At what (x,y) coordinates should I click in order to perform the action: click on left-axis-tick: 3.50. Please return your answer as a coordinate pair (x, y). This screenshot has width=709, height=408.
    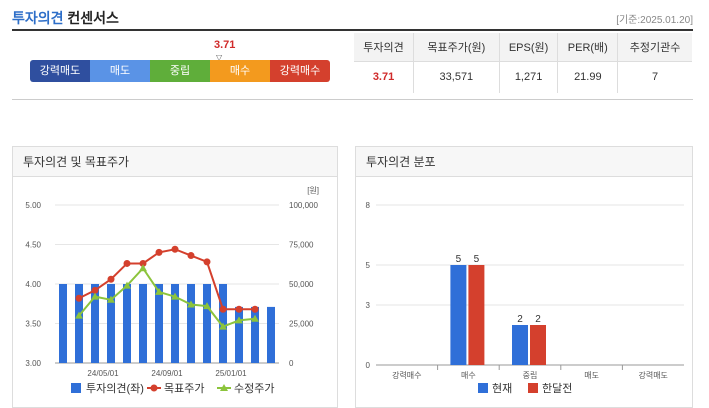
    Looking at the image, I should click on (33, 324).